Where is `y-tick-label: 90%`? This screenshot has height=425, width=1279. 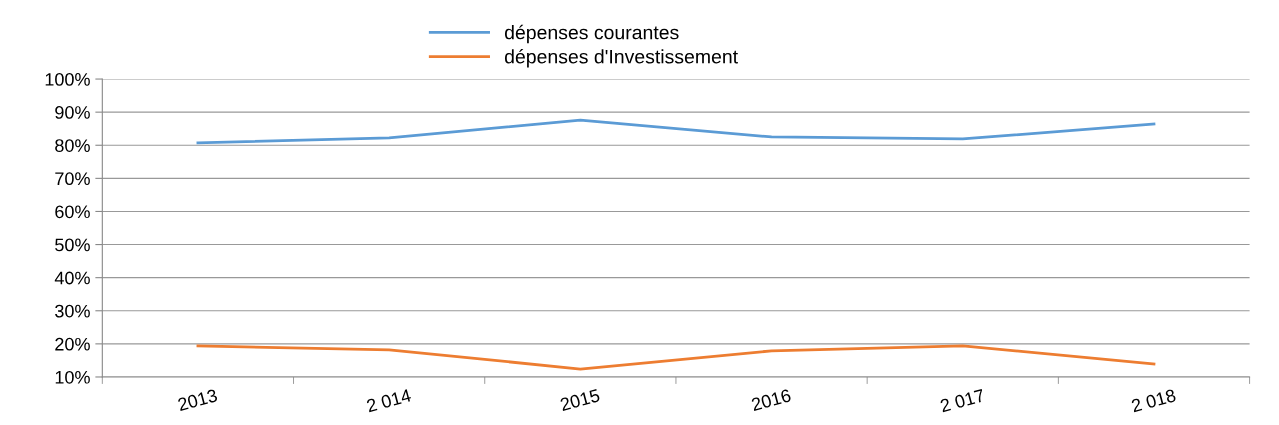 y-tick-label: 90% is located at coordinates (72, 112).